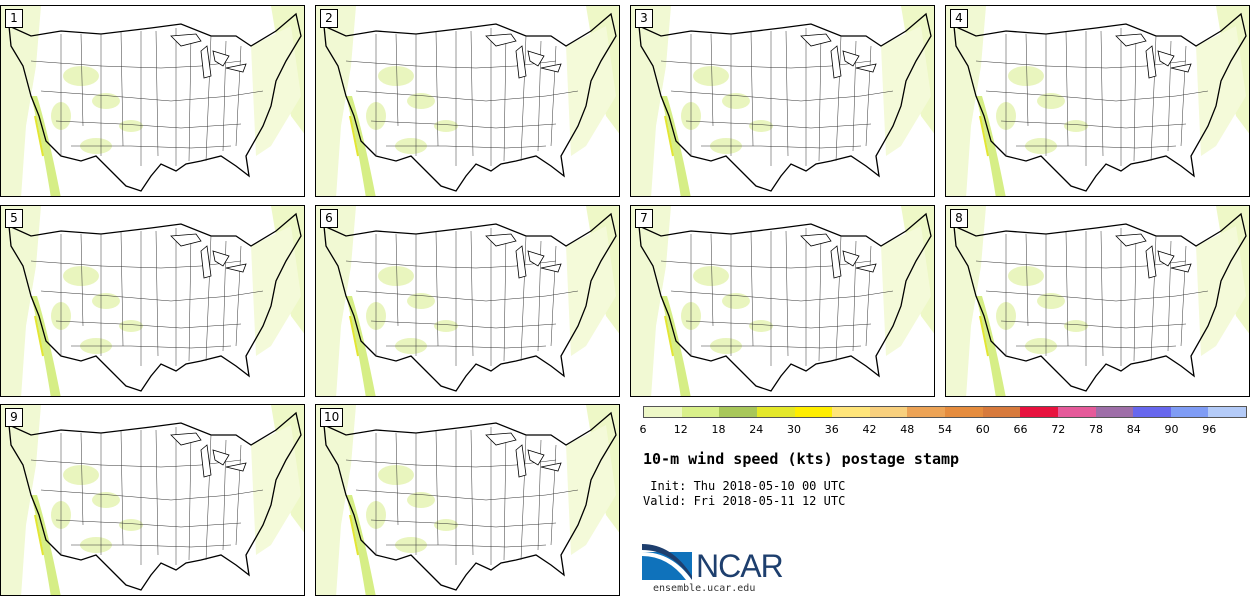 The image size is (1260, 597). I want to click on colorbar-ticks: 6 12 18 24 30 36 42 48 54 60 66 72 78 84 90 96, so click(949, 431).